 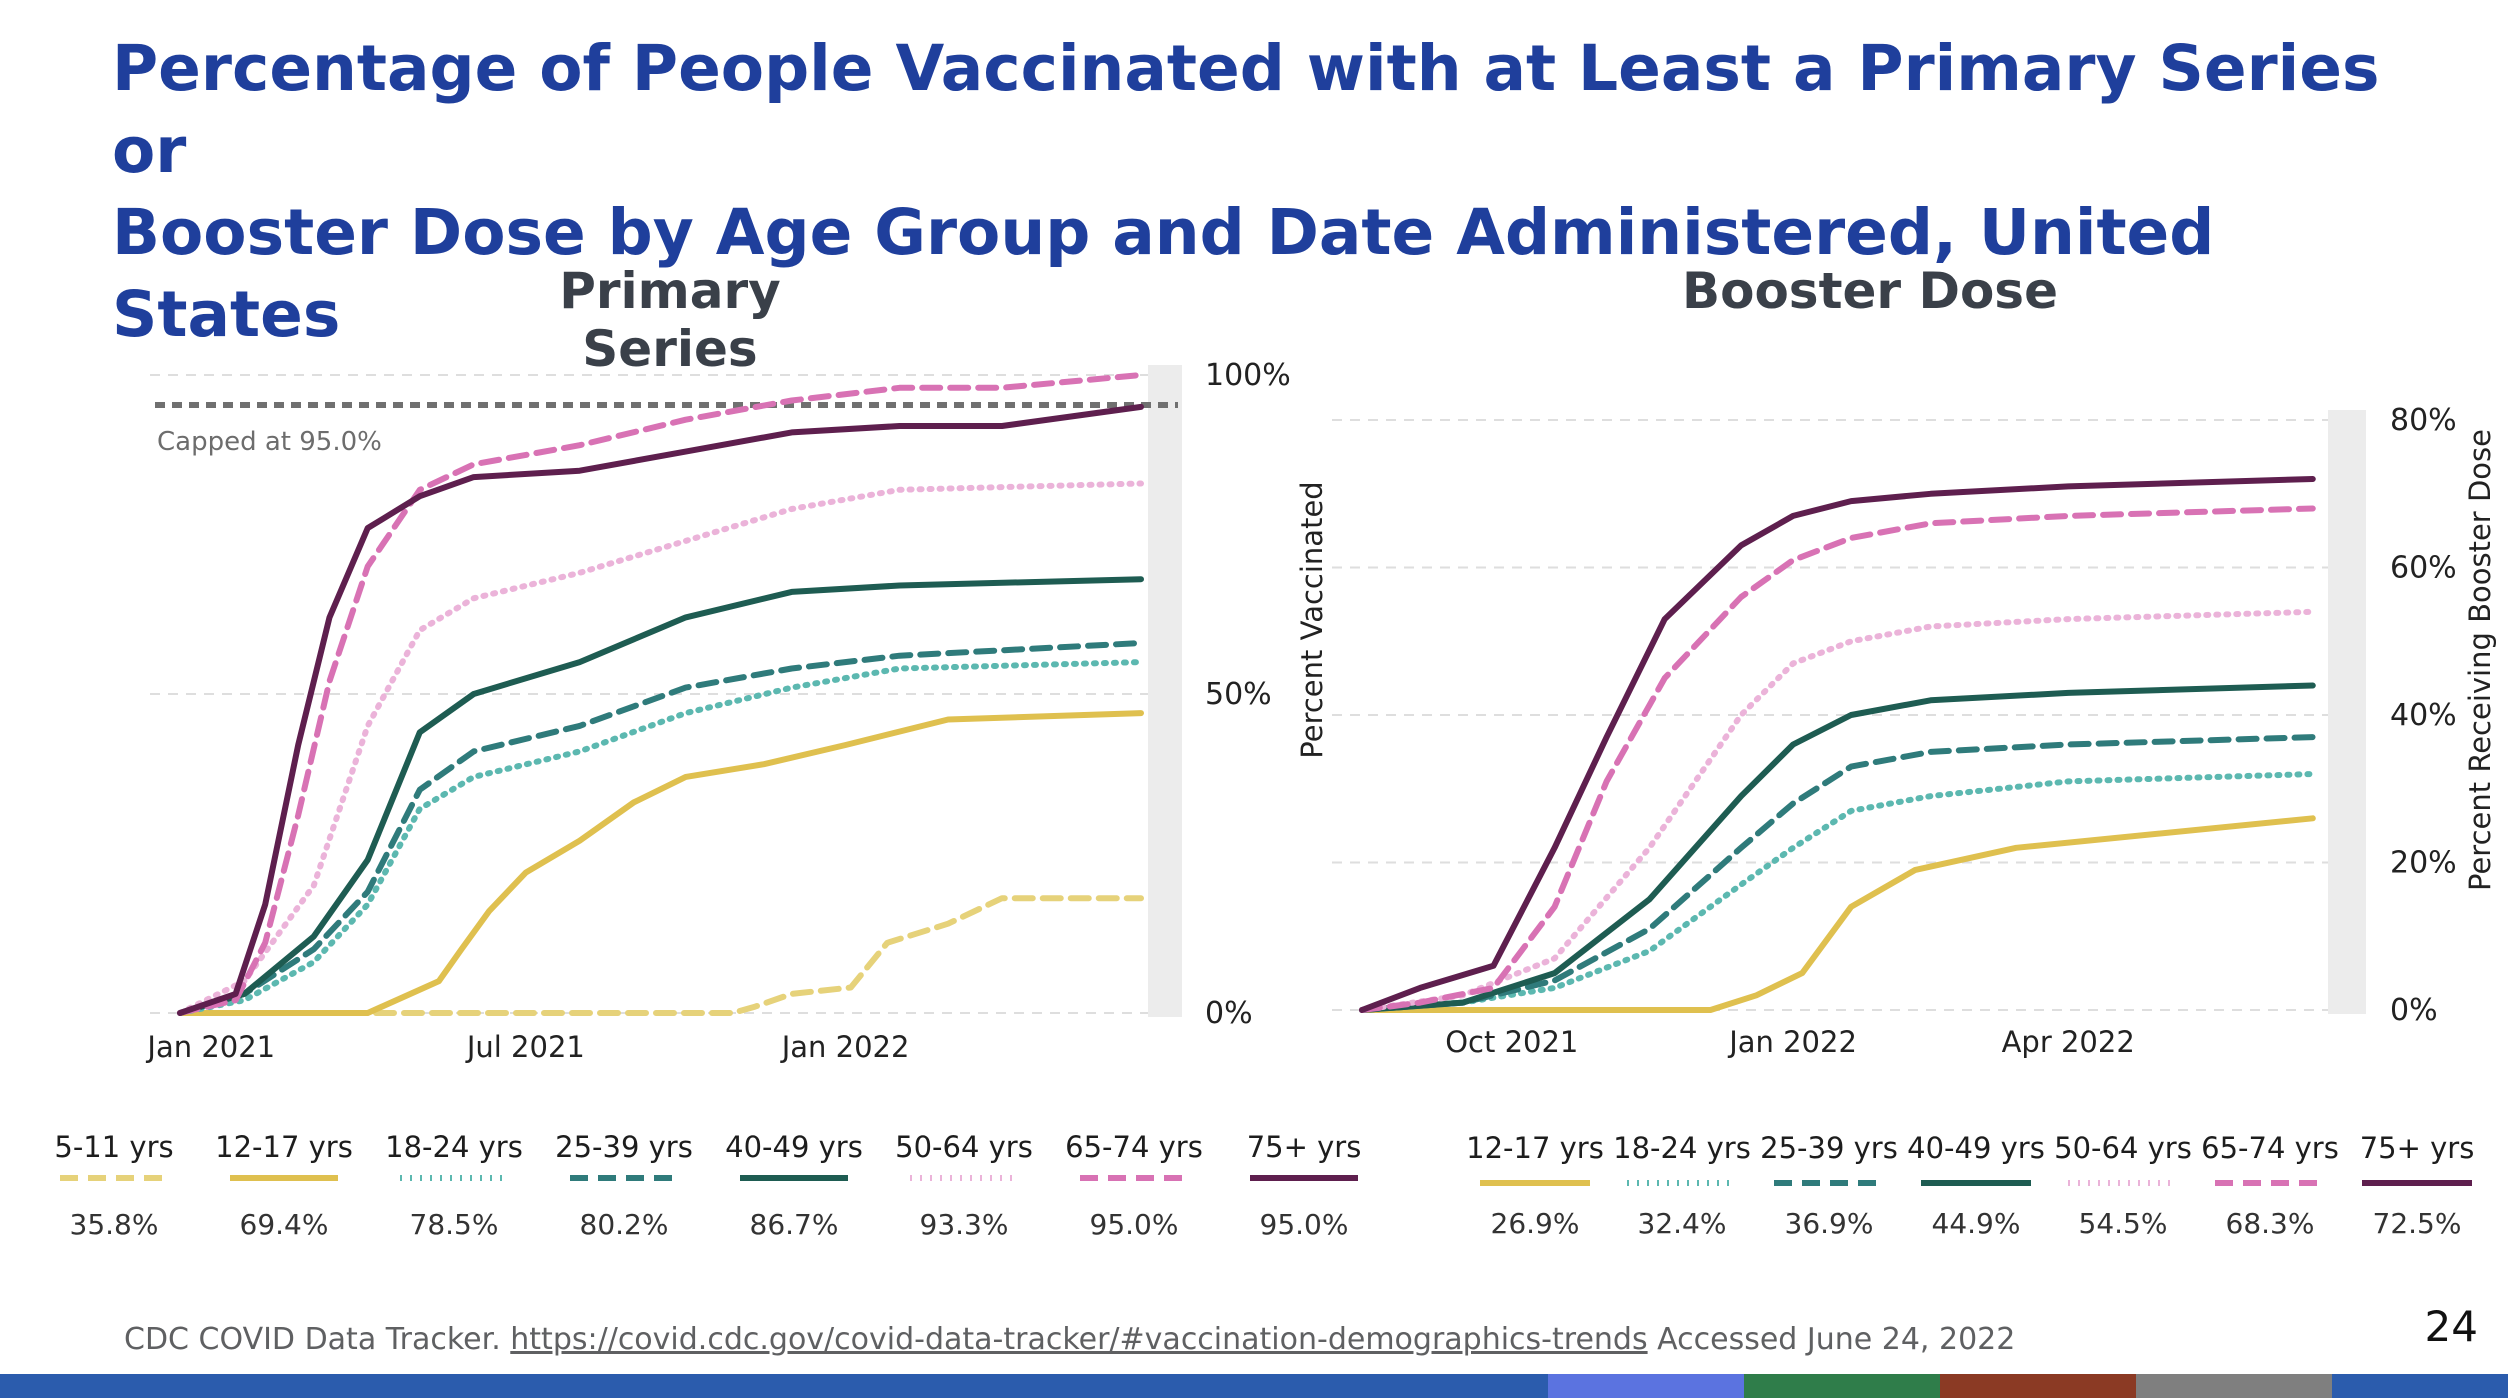 I want to click on y-tick-label: 100%, so click(x=1248, y=375).